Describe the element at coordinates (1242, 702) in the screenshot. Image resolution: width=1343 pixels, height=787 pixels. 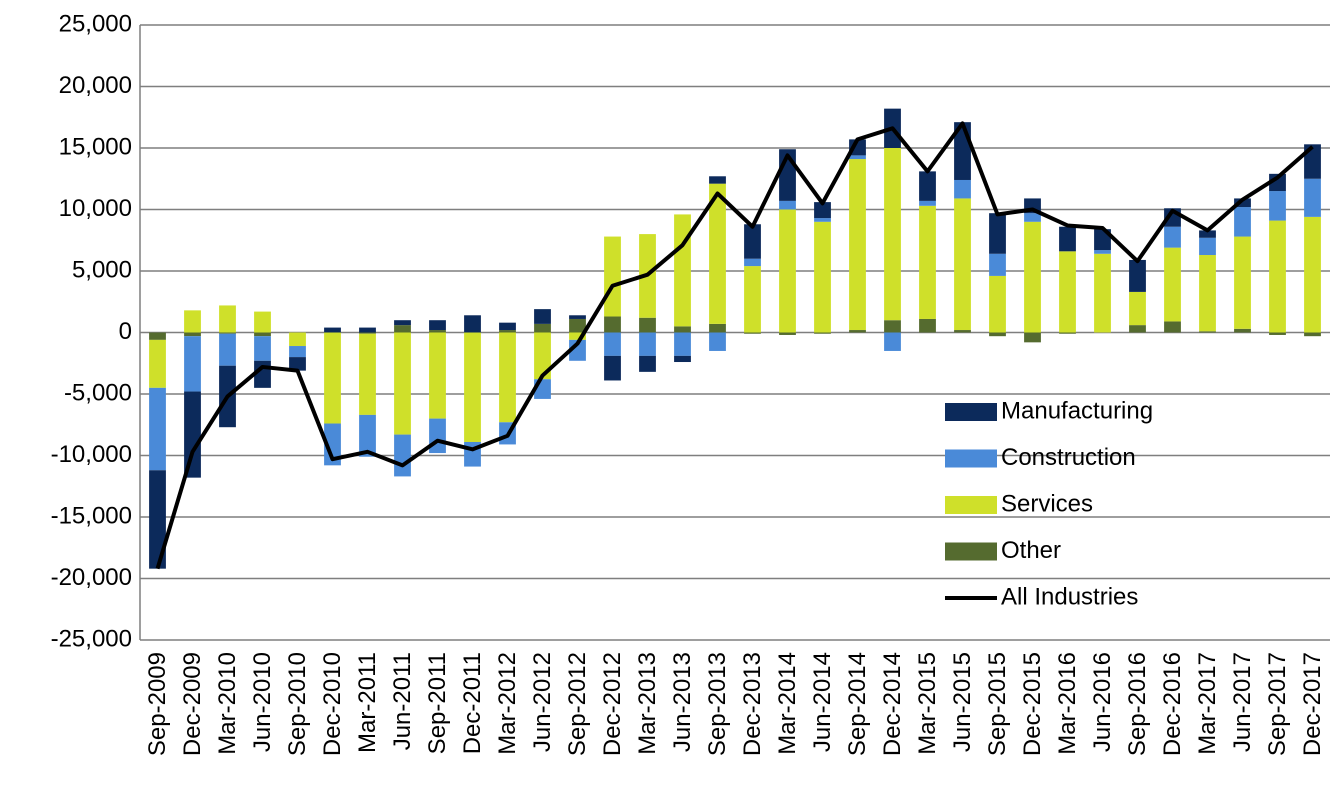
I see `x-tick-label: Jun-2017` at that location.